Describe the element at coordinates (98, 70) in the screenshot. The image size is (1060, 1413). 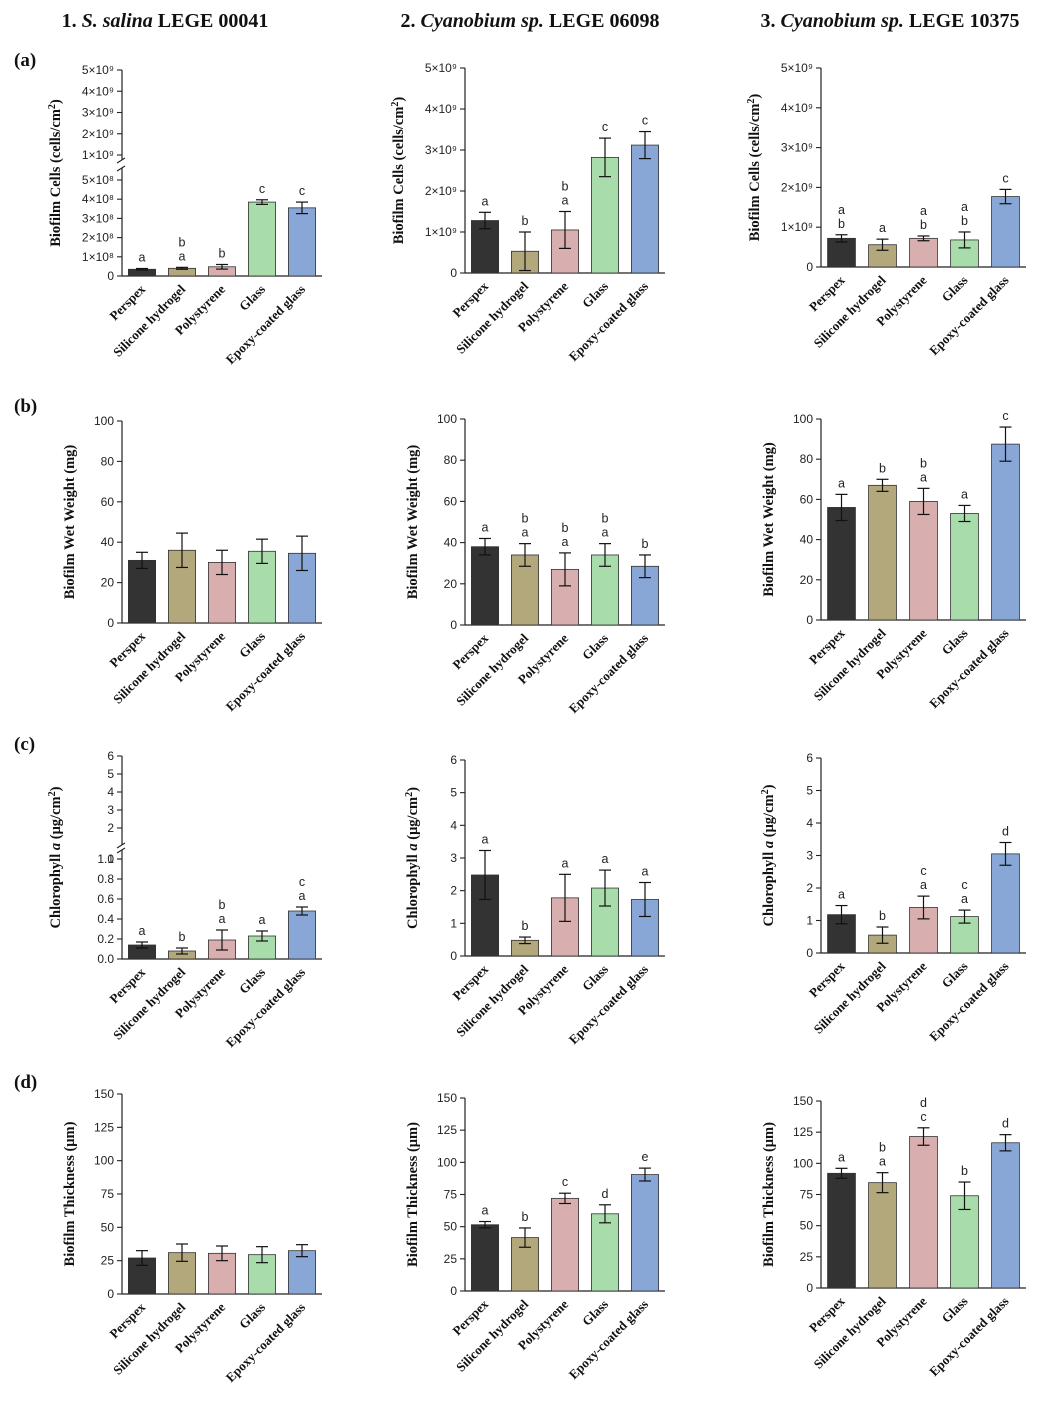
I see `y-tick-label: 5×10⁹` at that location.